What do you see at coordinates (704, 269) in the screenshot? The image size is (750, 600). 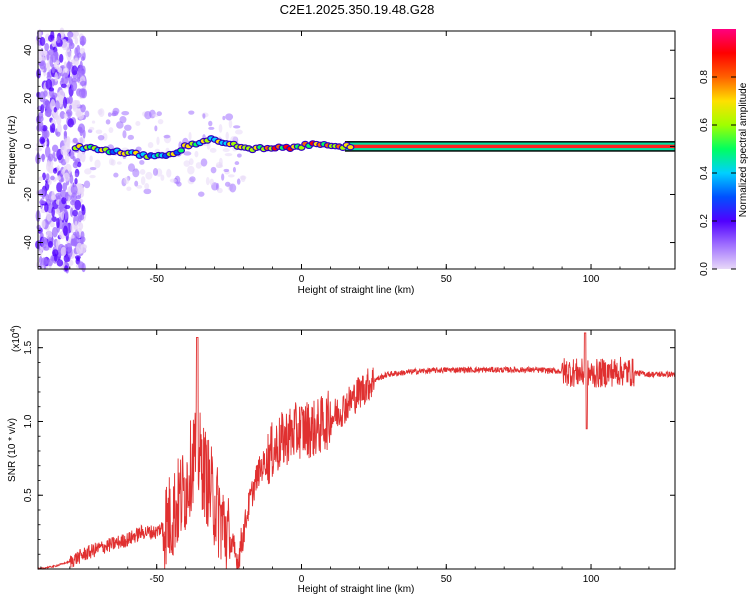 I see `colorbar-tick-label: 0.0` at bounding box center [704, 269].